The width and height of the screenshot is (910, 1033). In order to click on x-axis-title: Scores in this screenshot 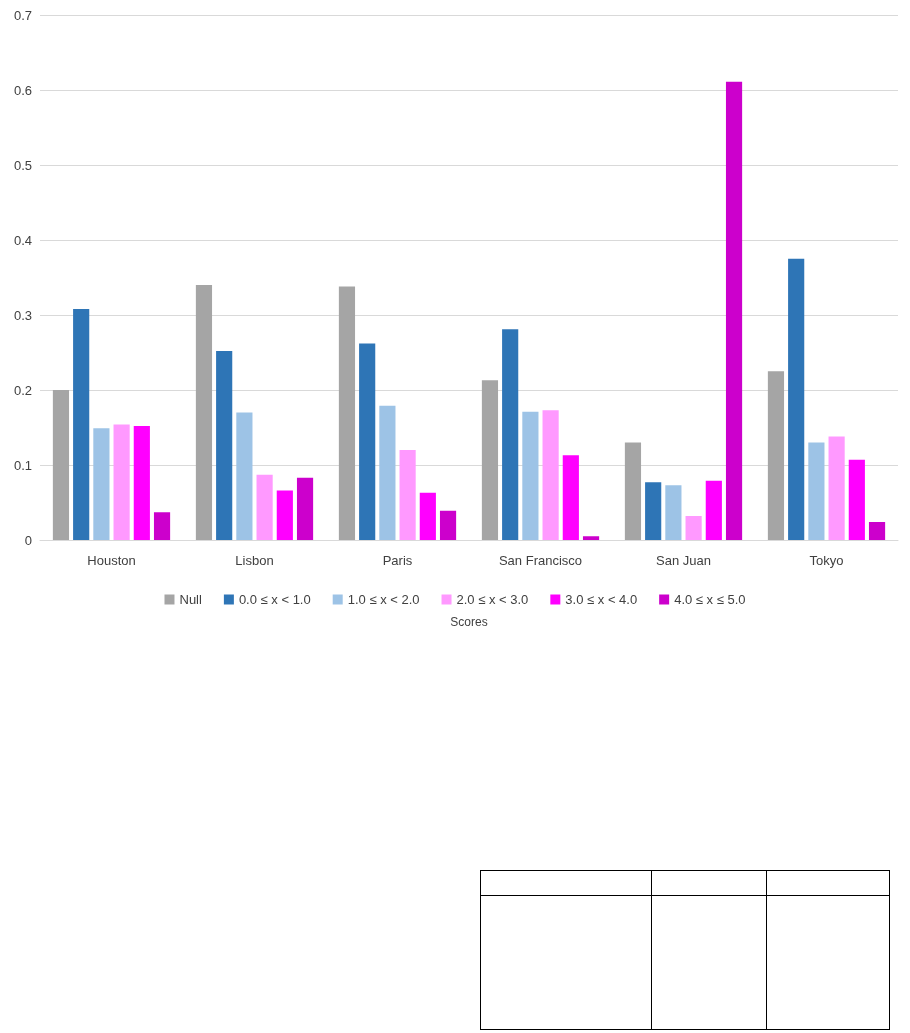, I will do `click(469, 622)`.